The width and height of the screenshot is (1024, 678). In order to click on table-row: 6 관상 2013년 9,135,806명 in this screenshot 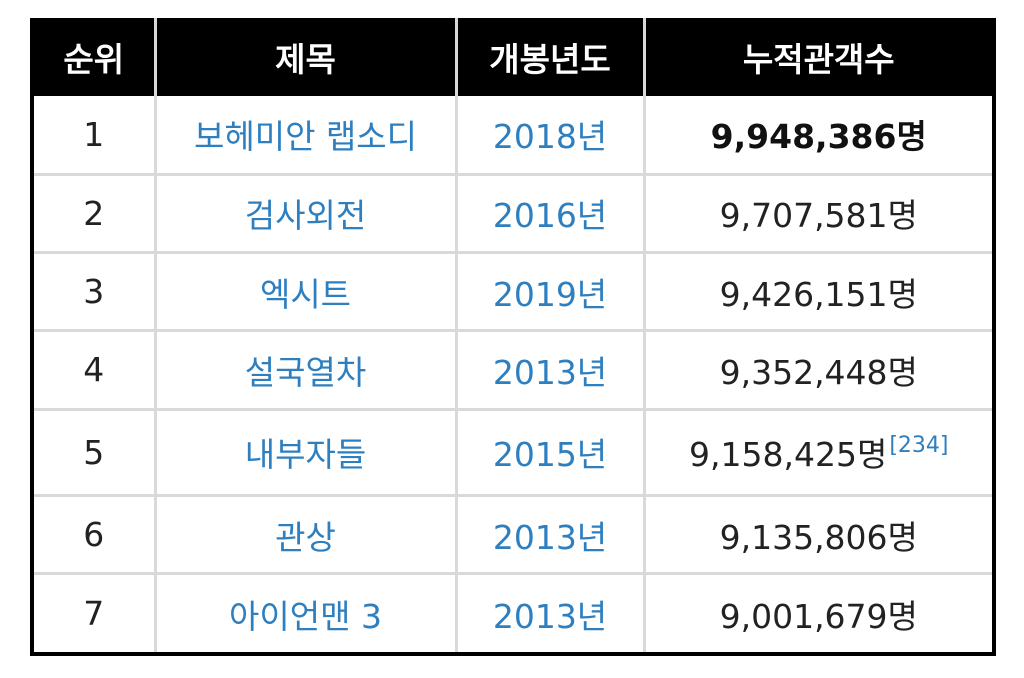, I will do `click(513, 533)`.